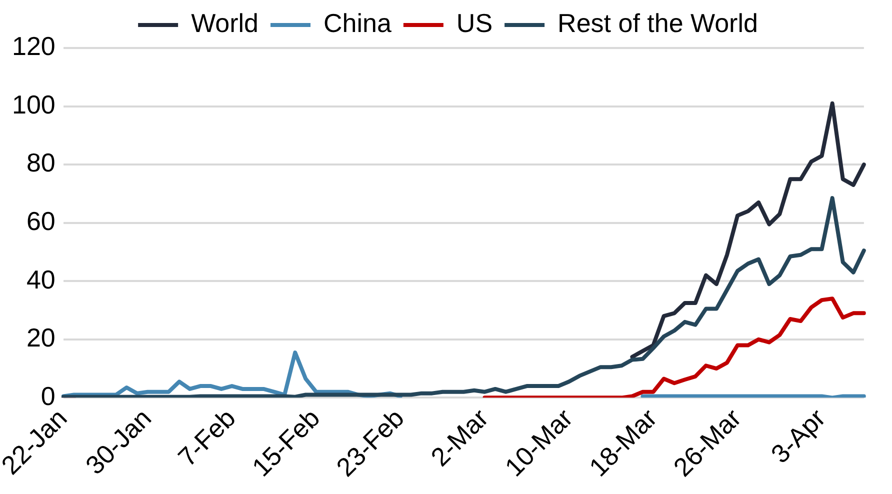 The image size is (892, 494). I want to click on y-tick-label: 100, so click(34, 104).